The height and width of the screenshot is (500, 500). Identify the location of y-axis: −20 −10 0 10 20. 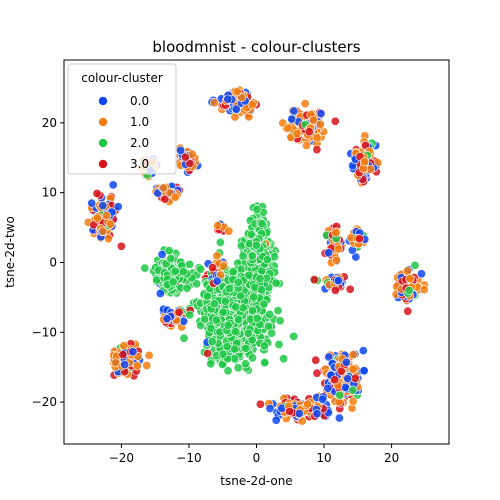
(48, 262).